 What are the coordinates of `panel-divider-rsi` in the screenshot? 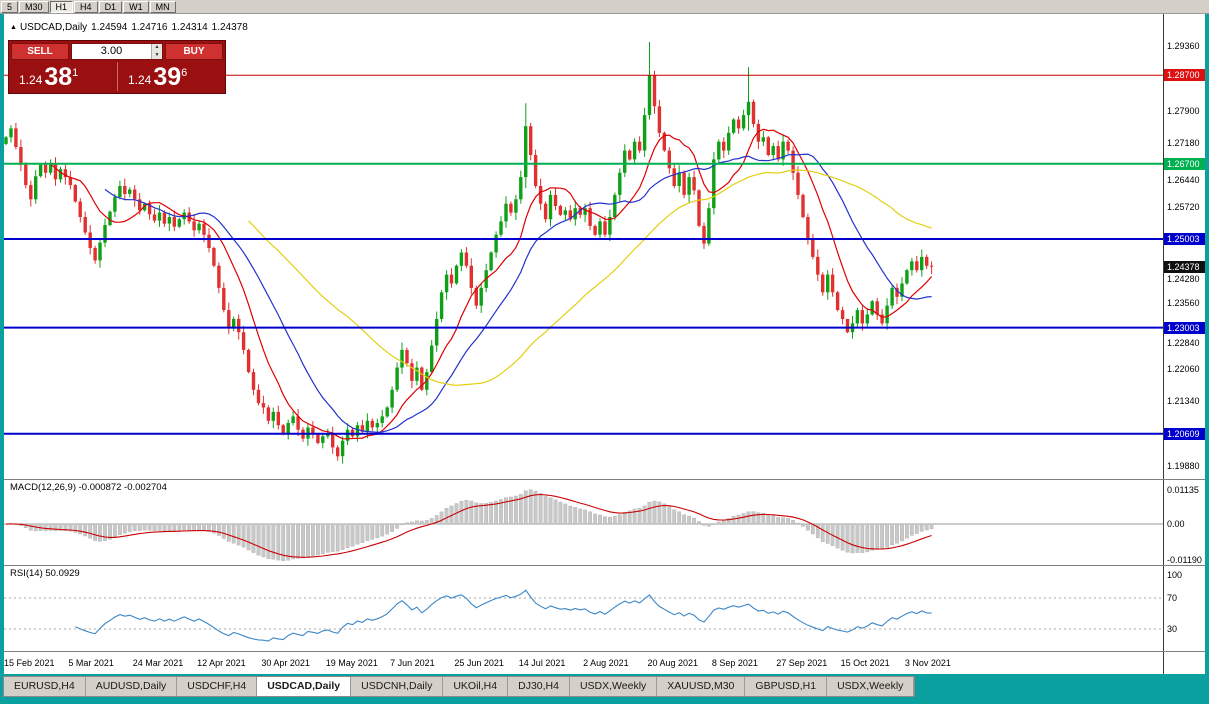 It's located at (604, 565).